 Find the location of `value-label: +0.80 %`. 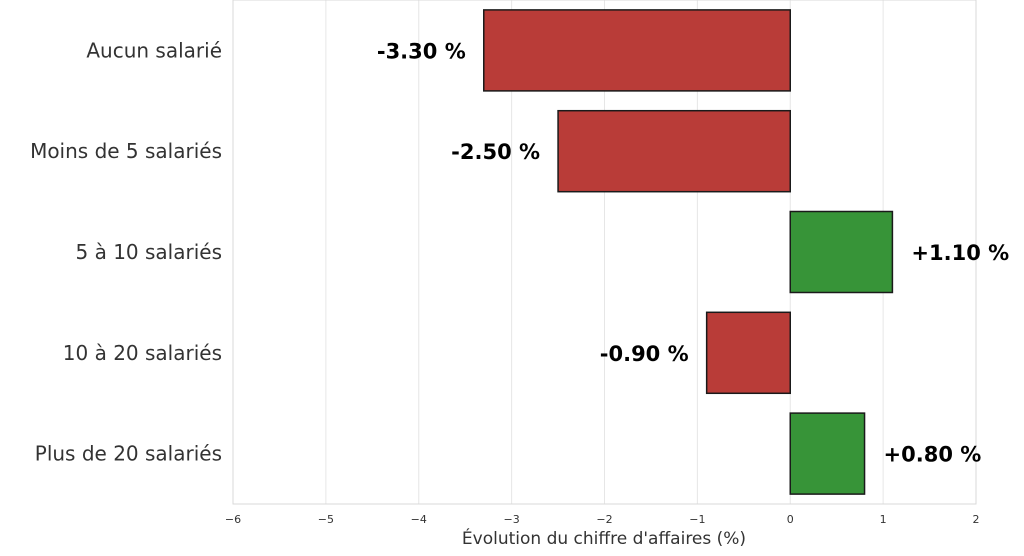

value-label: +0.80 % is located at coordinates (933, 455).